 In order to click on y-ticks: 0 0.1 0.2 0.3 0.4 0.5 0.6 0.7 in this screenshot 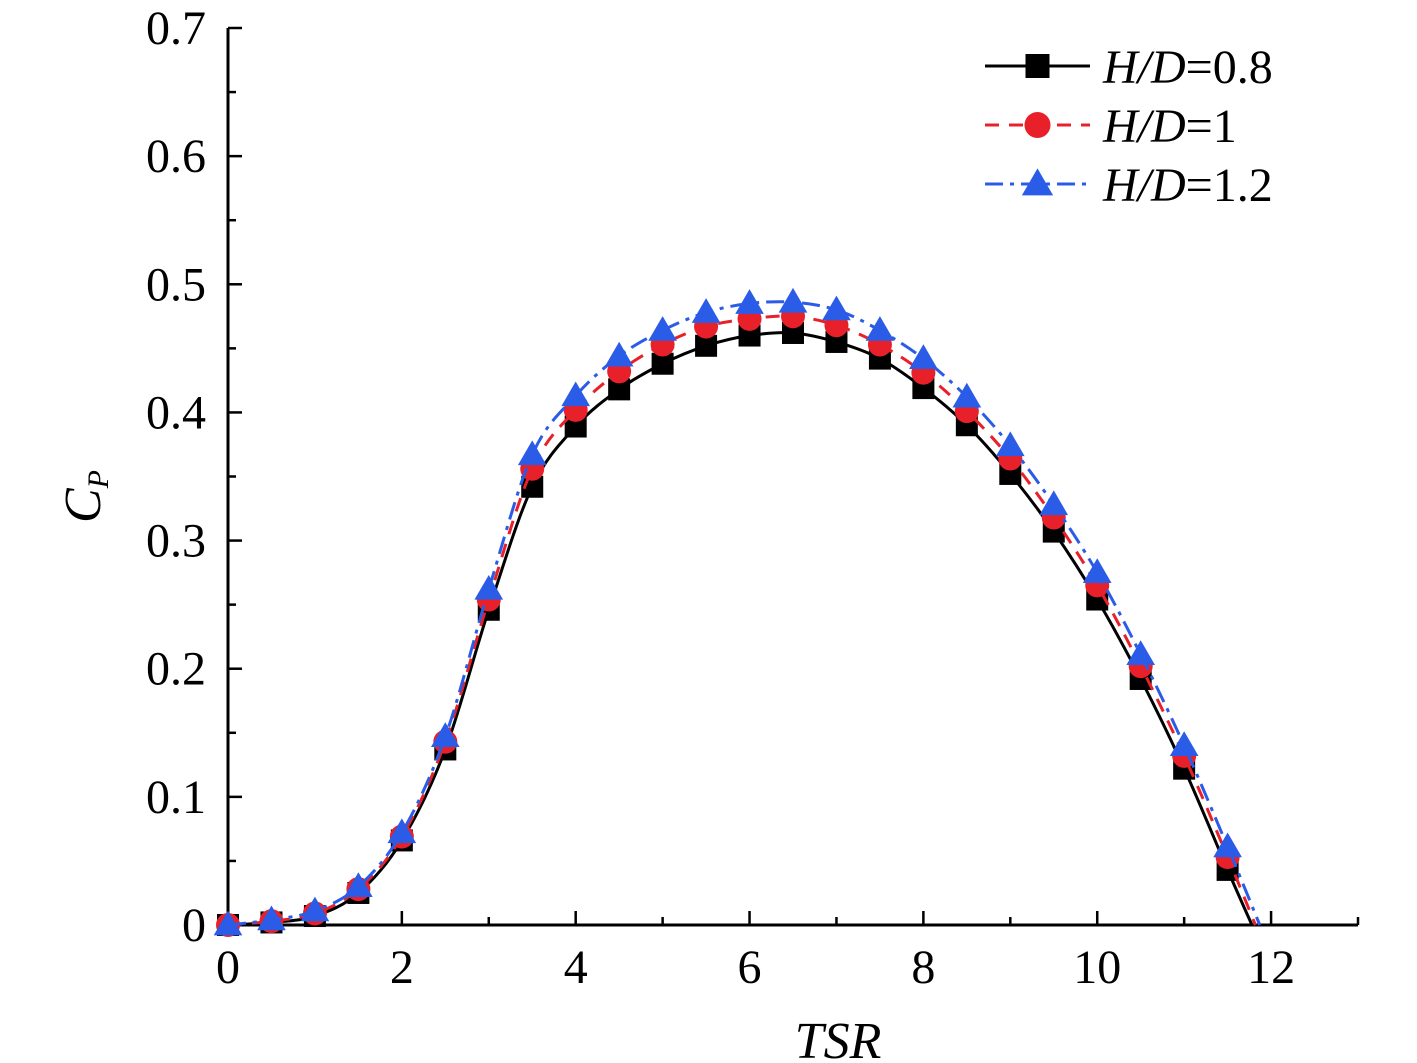, I will do `click(194, 477)`.